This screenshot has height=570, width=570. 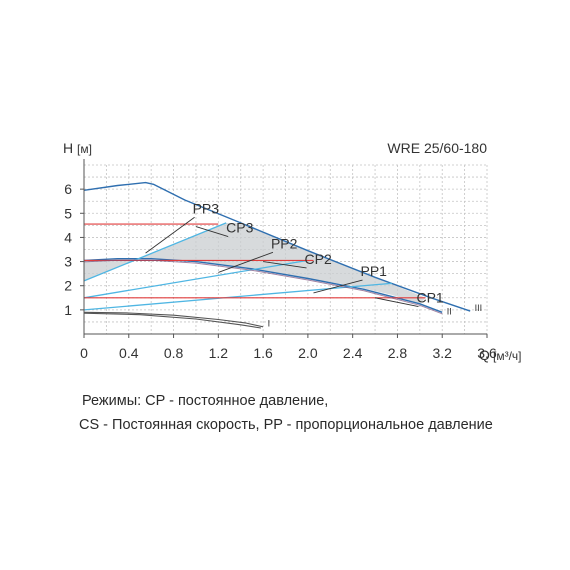 I want to click on series-speed-II-shadow, so click(x=263, y=287).